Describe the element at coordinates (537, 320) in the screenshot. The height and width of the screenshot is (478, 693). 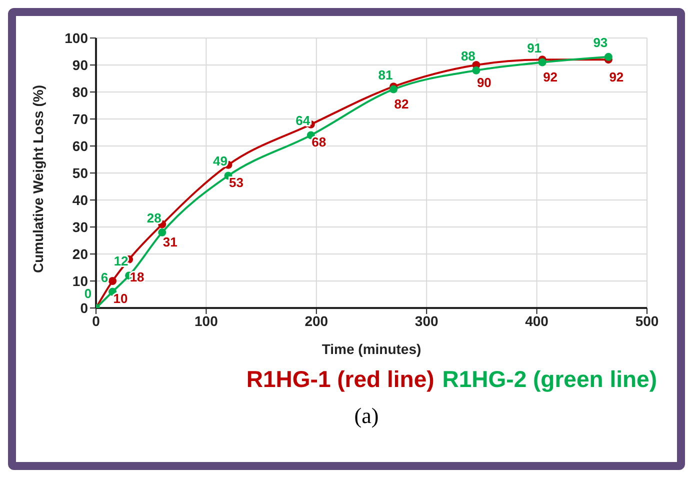
I see `x-tick-label: 400` at that location.